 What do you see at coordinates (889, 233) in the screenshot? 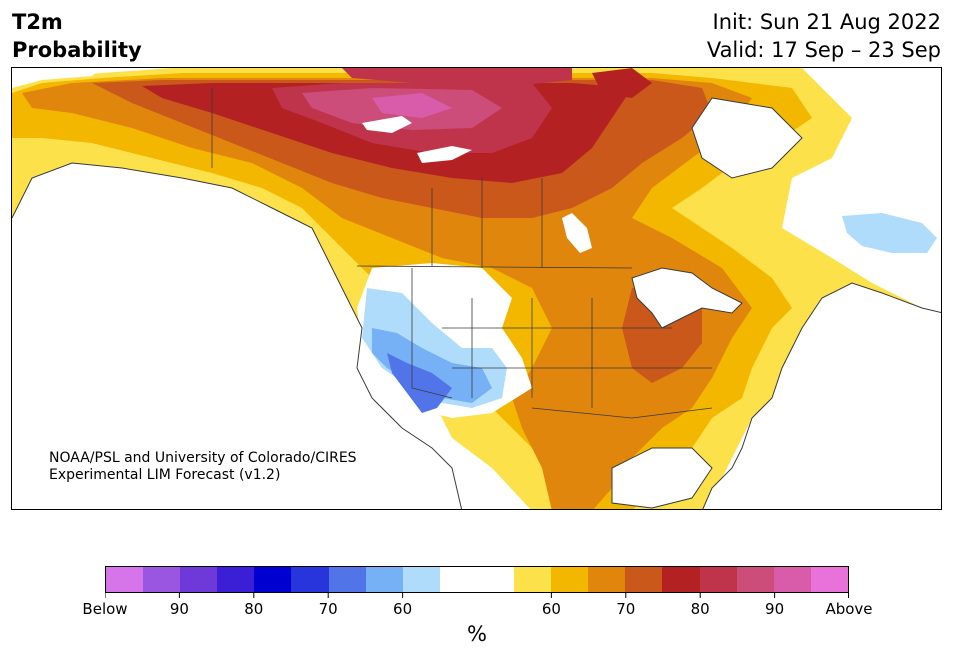
I see `band-60-lightblue-quebec` at bounding box center [889, 233].